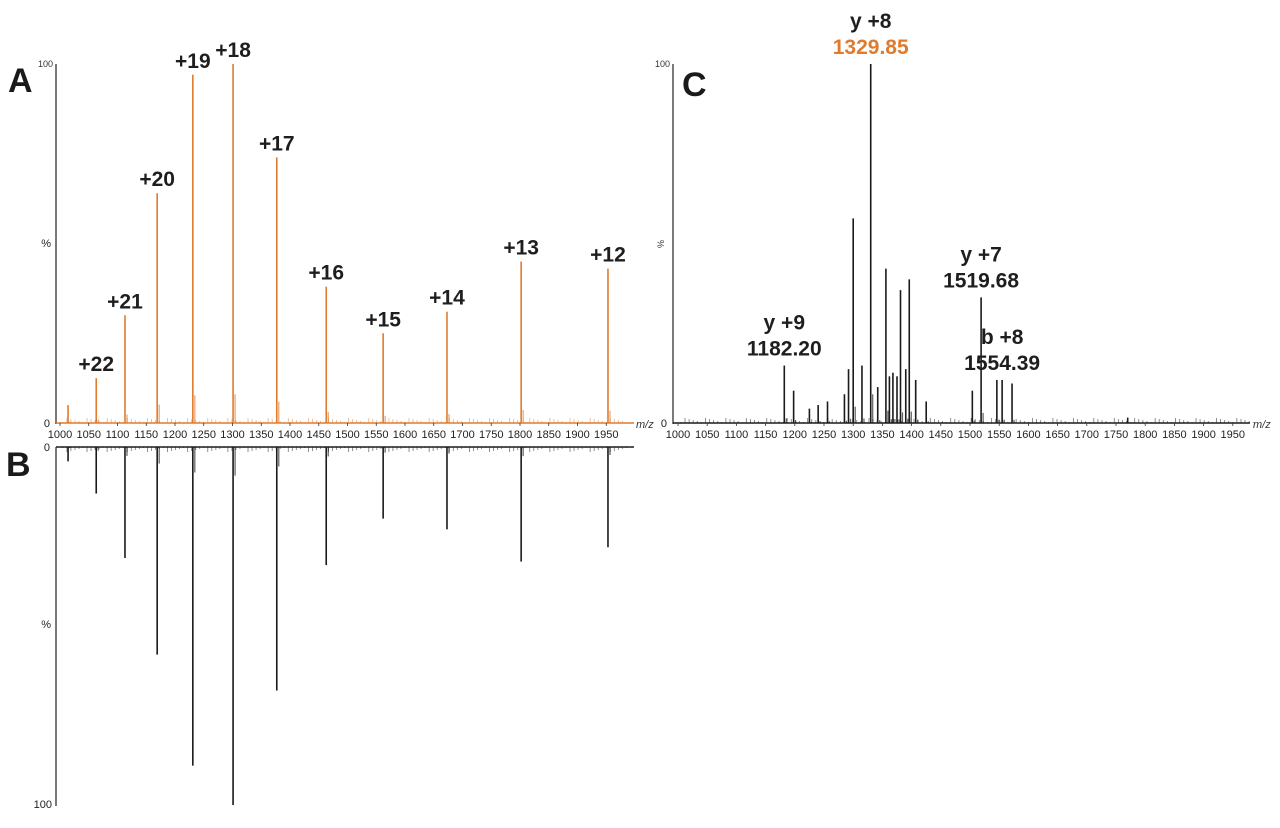 The image size is (1280, 828). Describe the element at coordinates (46, 625) in the screenshot. I see `panel-b-y-label: %` at that location.